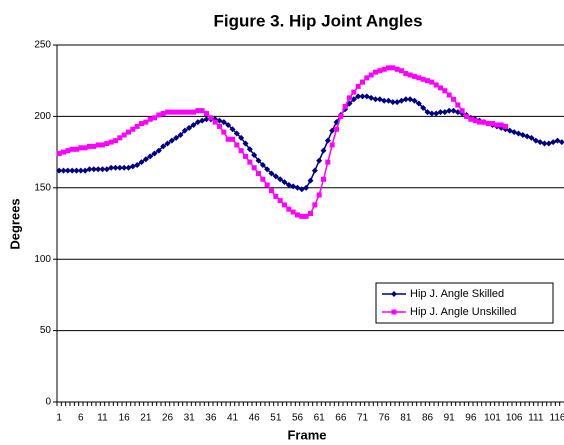  What do you see at coordinates (320, 418) in the screenshot?
I see `x-tick-label: 61` at bounding box center [320, 418].